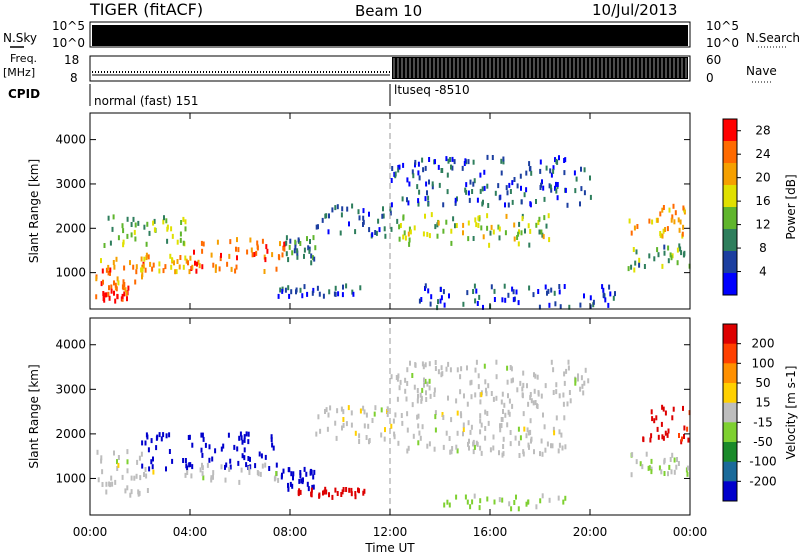 Image resolution: width=800 pixels, height=554 pixels. What do you see at coordinates (730, 432) in the screenshot?
I see `colorbar-segment` at bounding box center [730, 432].